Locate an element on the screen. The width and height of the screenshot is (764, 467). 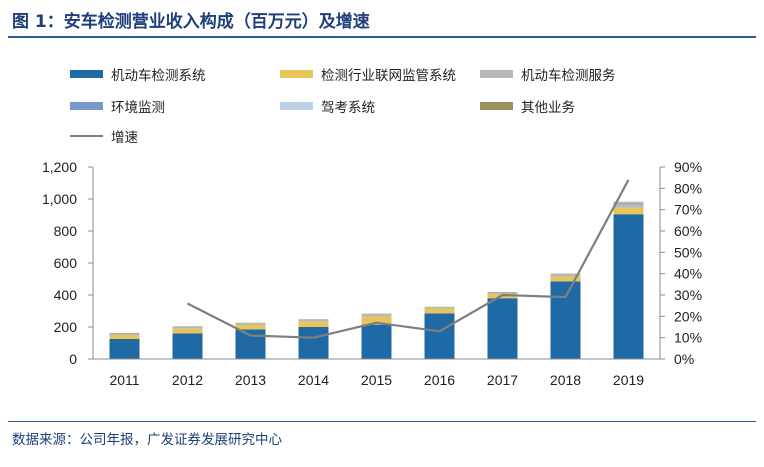
legend-item-growth-rate: 增速 is located at coordinates (104, 136).